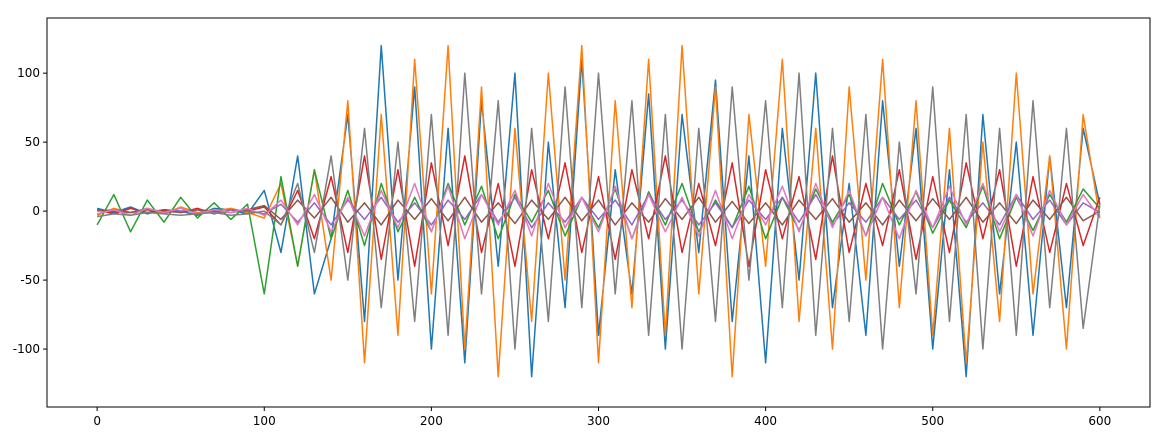 This screenshot has width=1158, height=440. What do you see at coordinates (97, 421) in the screenshot?
I see `x-tick-label: 0` at bounding box center [97, 421].